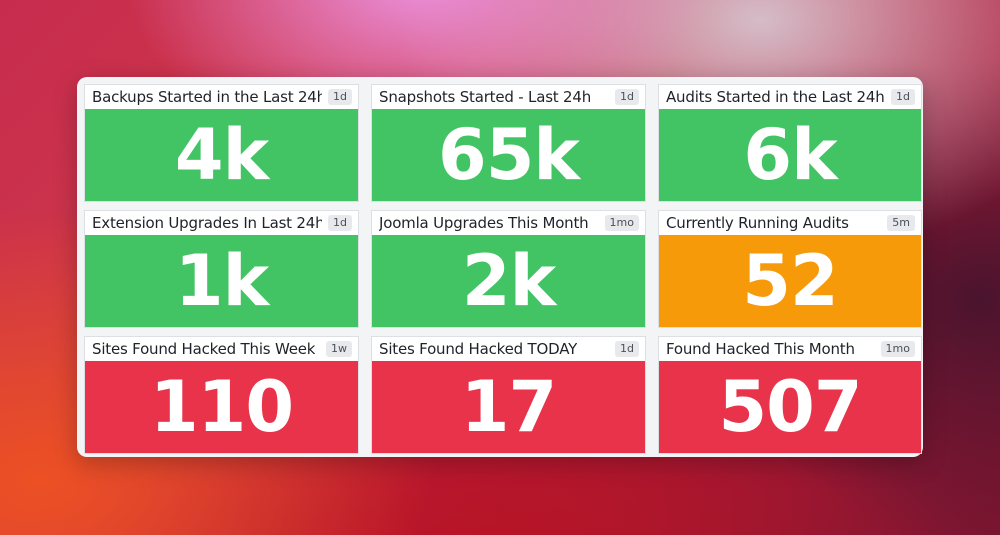 This screenshot has height=535, width=1000. I want to click on widget-header: Sites Found Hacked TODAY 1d, so click(508, 349).